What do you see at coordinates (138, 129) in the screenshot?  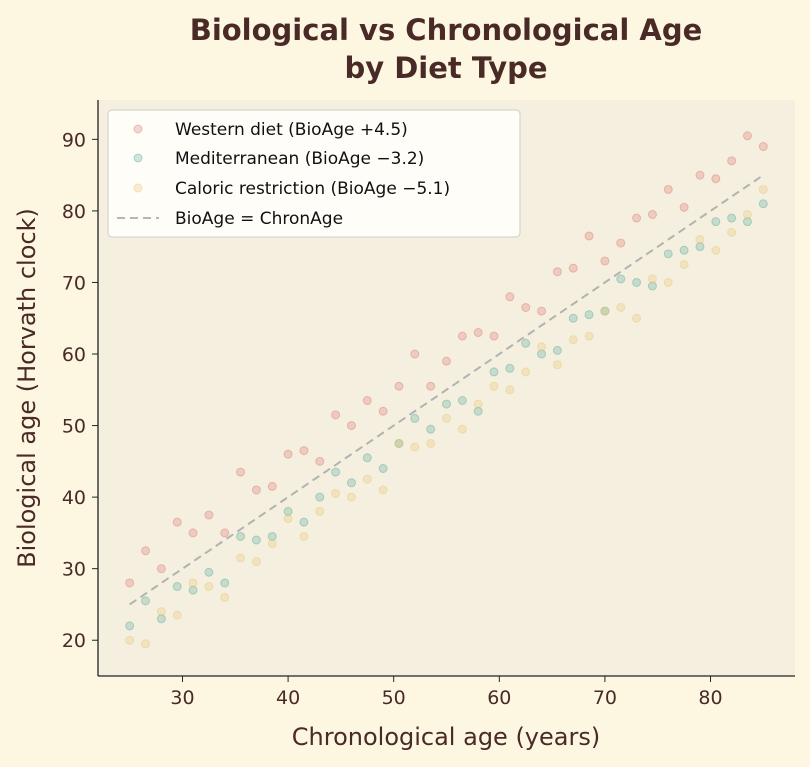 I see `legend-marker-western` at bounding box center [138, 129].